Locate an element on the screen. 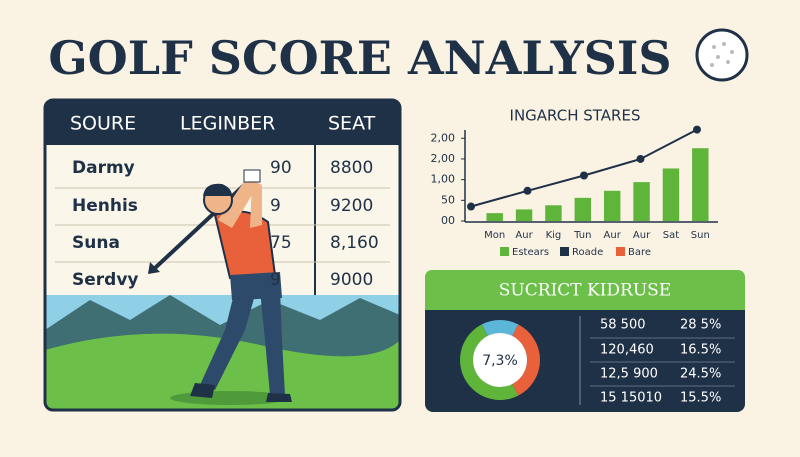  table-cell: 90 is located at coordinates (281, 168).